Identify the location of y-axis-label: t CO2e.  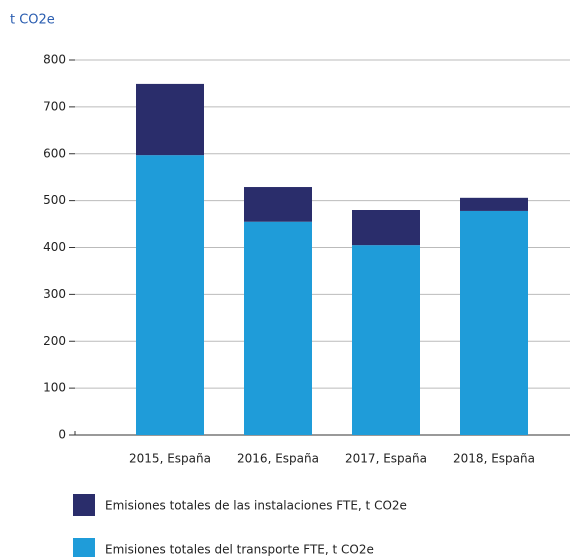
(32, 20).